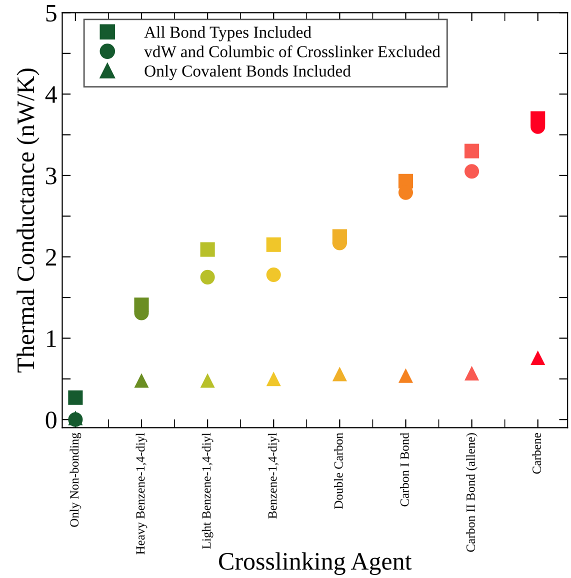 This screenshot has width=571, height=578. Describe the element at coordinates (472, 492) in the screenshot. I see `x-tick-label: Carbon II Bond (allene)` at that location.